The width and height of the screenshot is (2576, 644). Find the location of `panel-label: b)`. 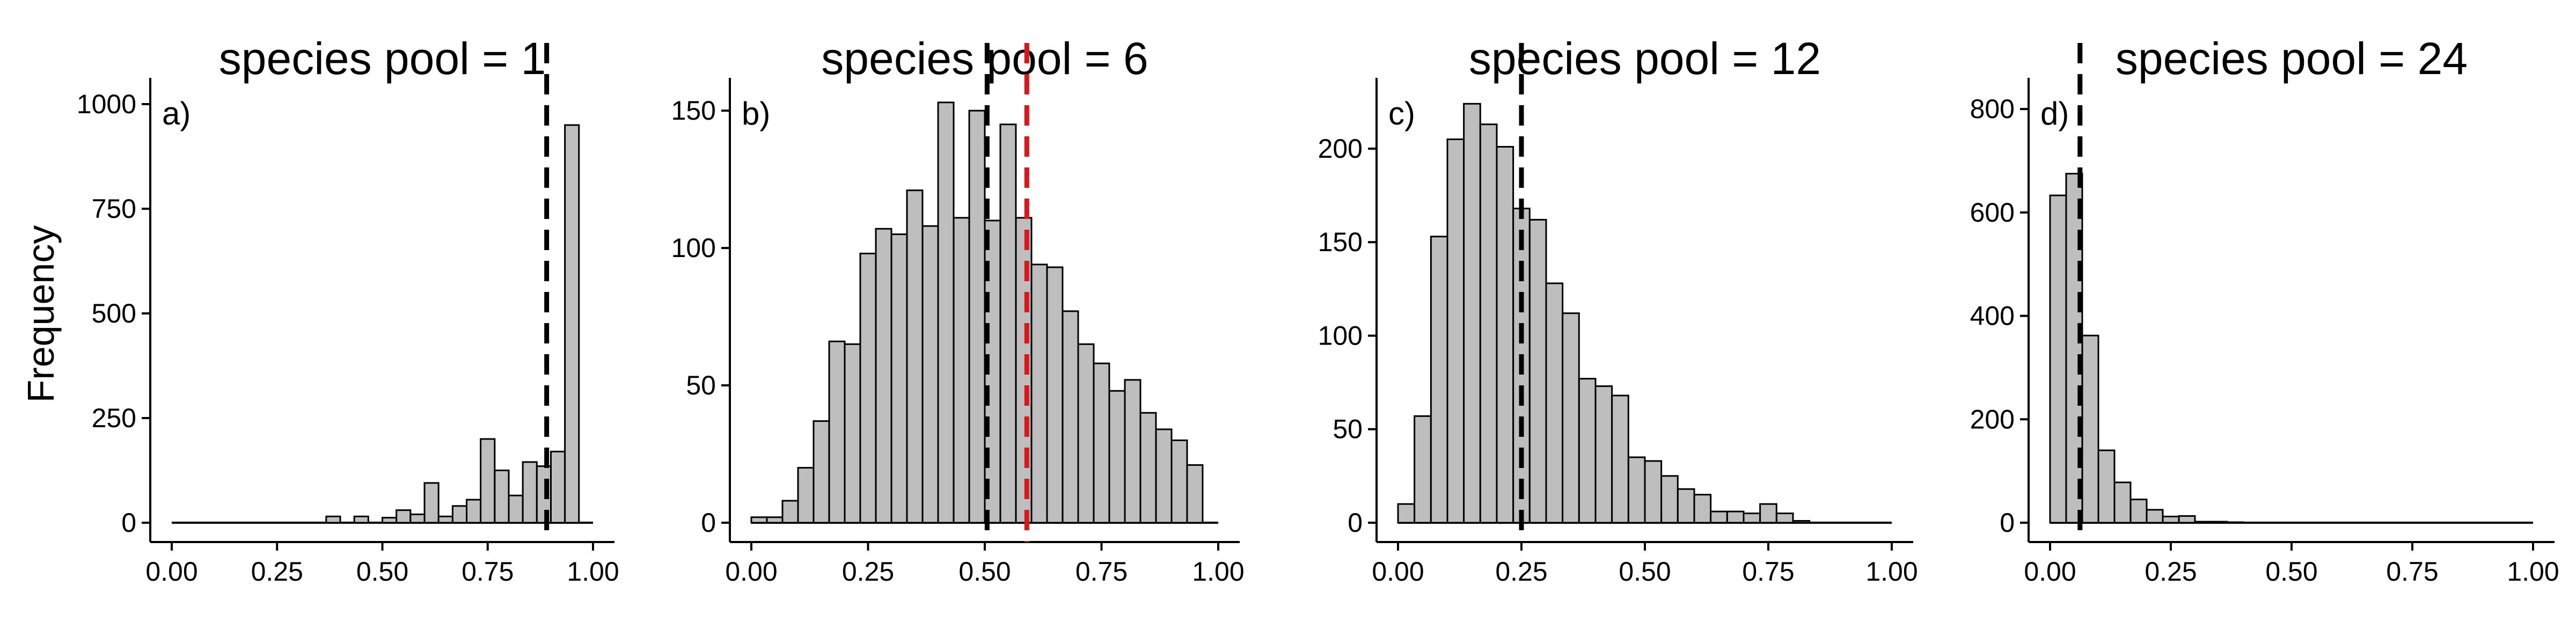

panel-label: b) is located at coordinates (756, 113).